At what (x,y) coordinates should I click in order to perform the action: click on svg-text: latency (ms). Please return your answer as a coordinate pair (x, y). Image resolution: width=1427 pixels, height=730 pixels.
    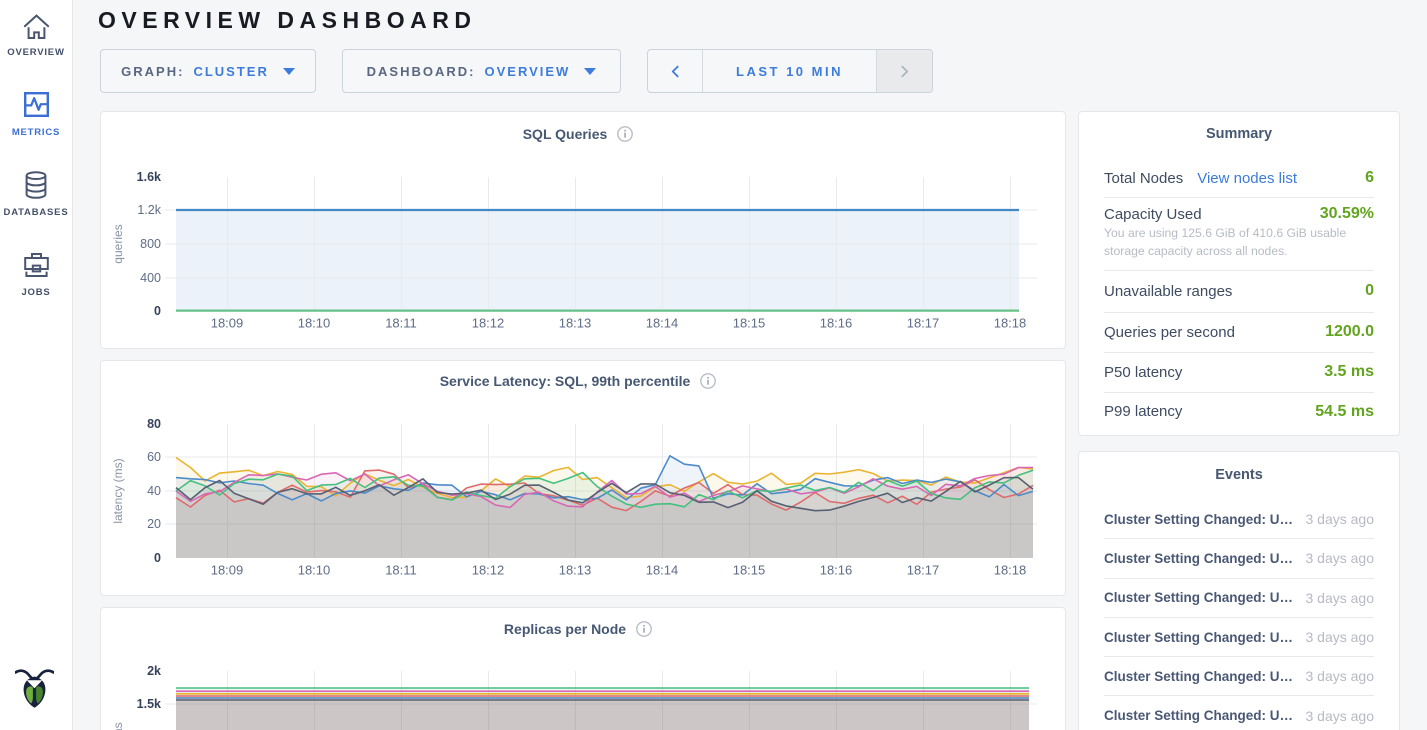
    Looking at the image, I should click on (118, 490).